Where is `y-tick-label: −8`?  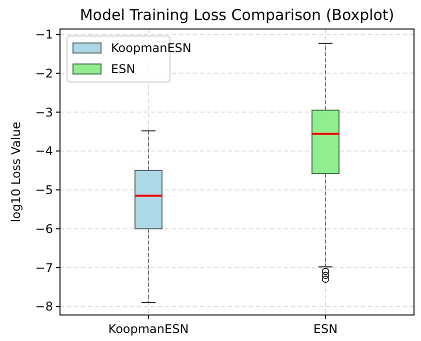
y-tick-label: −8 is located at coordinates (44, 307).